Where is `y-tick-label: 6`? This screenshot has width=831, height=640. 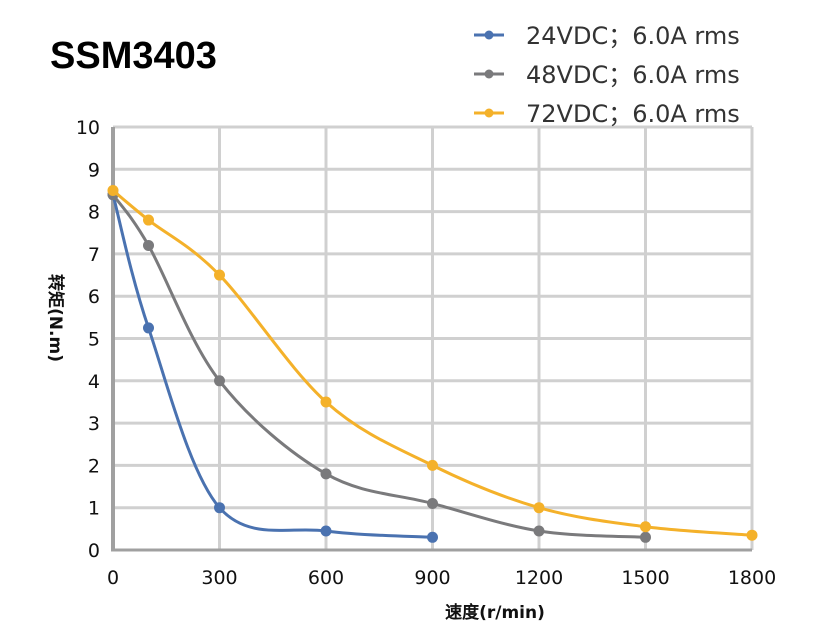 y-tick-label: 6 is located at coordinates (94, 297).